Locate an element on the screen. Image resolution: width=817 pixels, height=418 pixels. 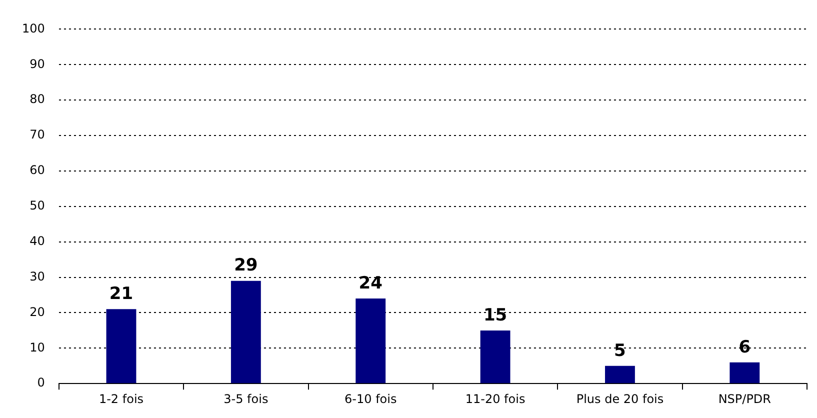
y-tick-label: 30 is located at coordinates (37, 276).